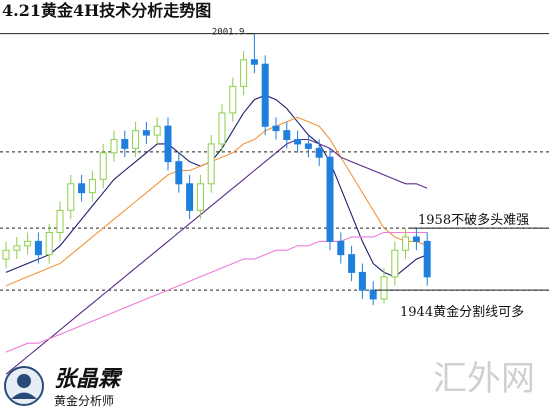 This screenshot has width=549, height=411. I want to click on logo-subtitle: 黄金分析师, so click(84, 400).